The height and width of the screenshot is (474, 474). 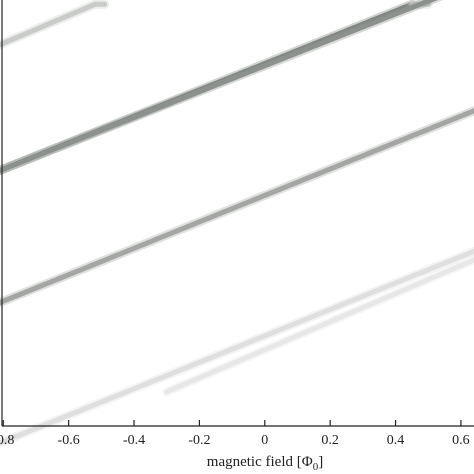 I want to click on x-tick-label: -0.6, so click(x=69, y=440).